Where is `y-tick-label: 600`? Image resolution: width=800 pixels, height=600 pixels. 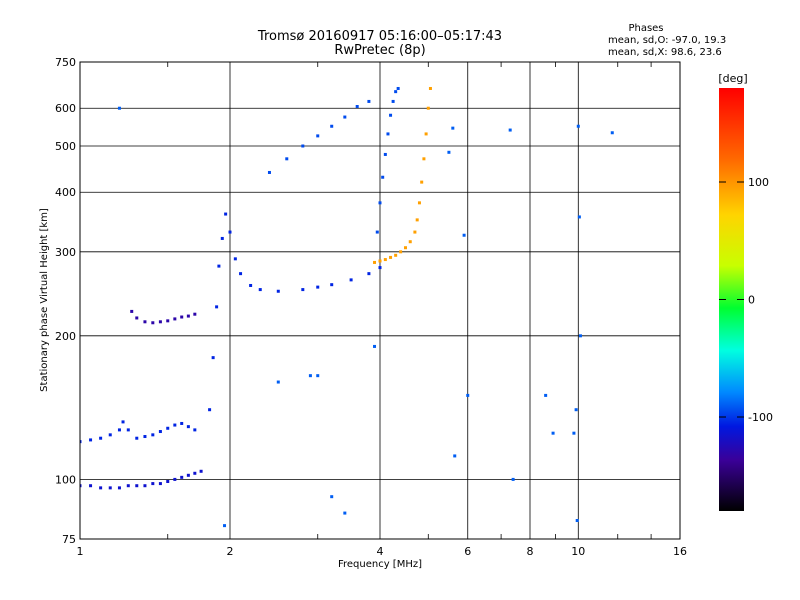
y-tick-label: 600 is located at coordinates (65, 108).